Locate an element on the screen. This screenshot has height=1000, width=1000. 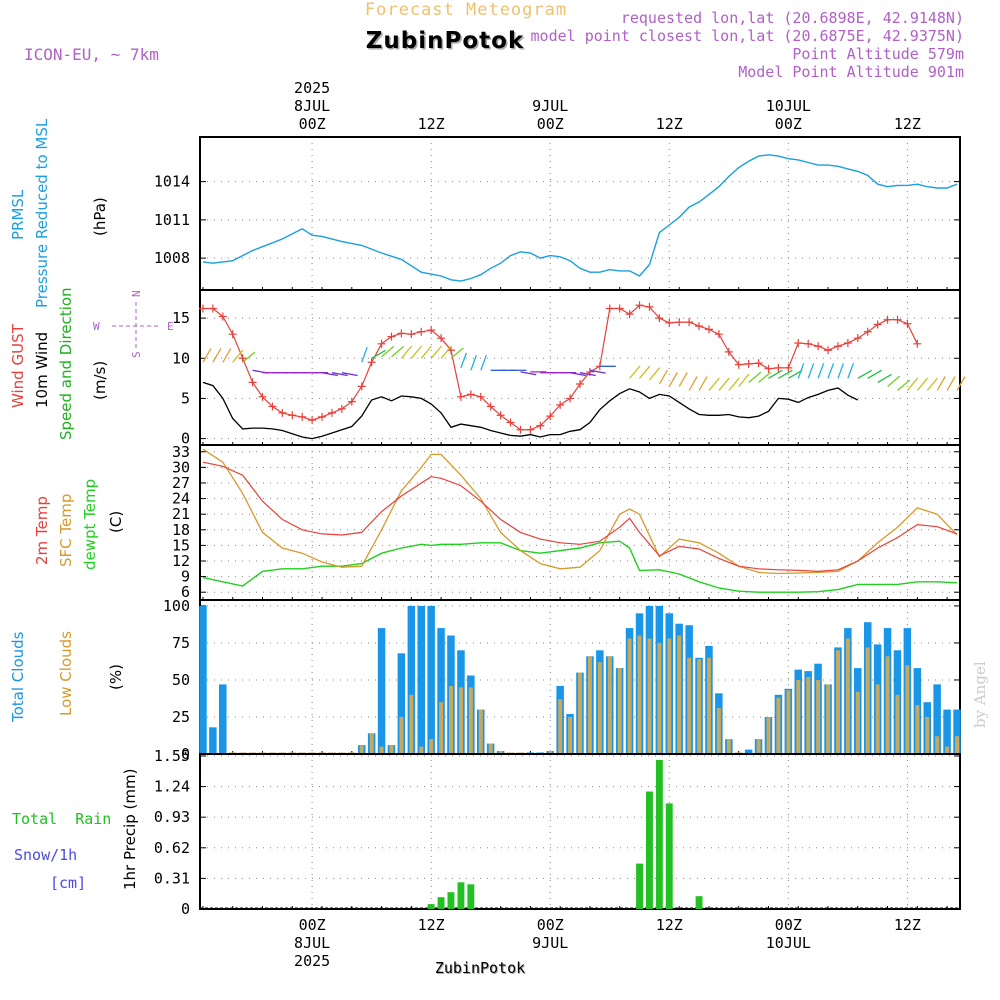
location-title-front: ZubinPotok is located at coordinates (445, 41).